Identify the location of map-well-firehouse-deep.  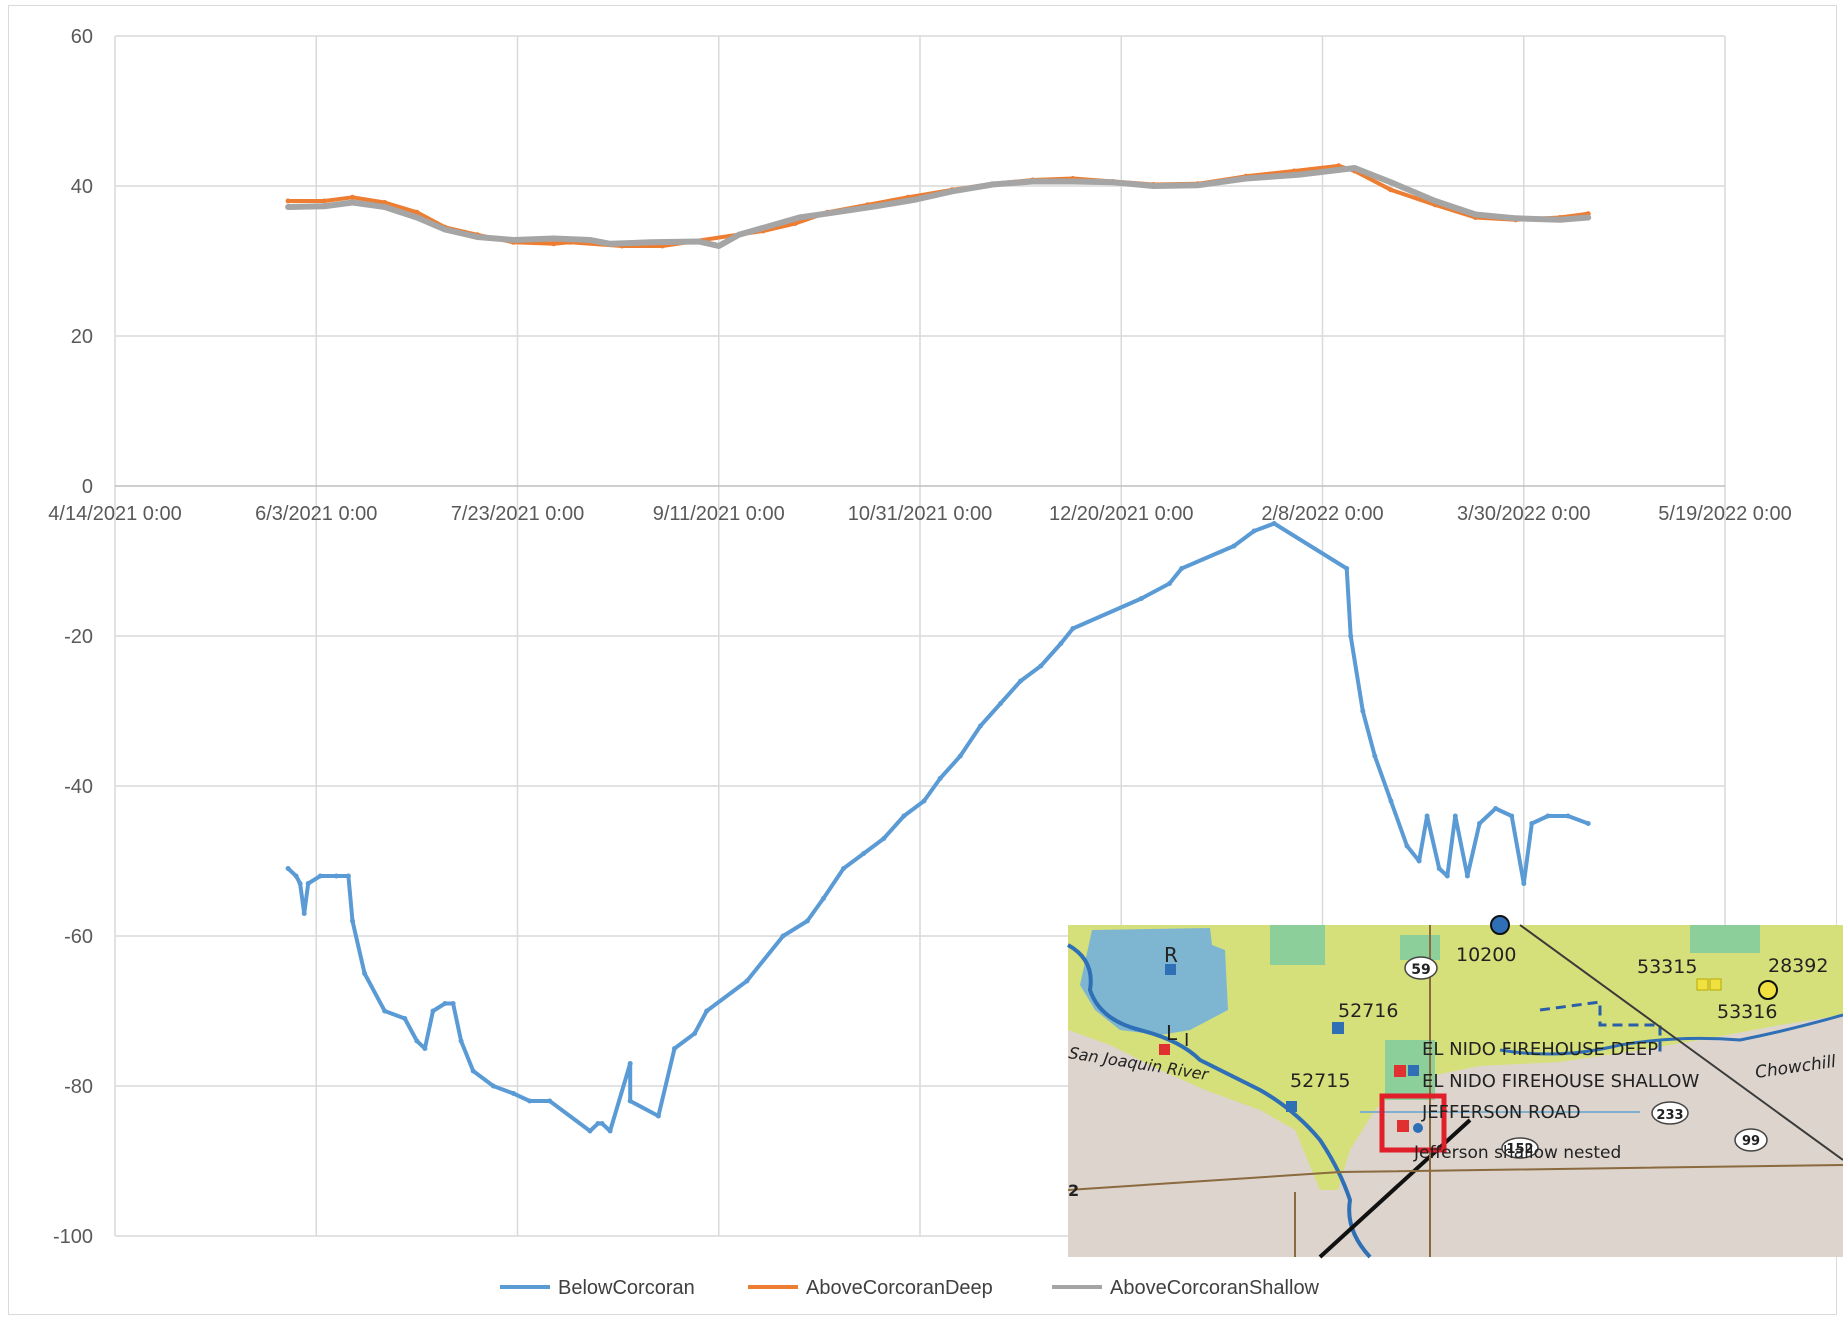
(1400, 1071).